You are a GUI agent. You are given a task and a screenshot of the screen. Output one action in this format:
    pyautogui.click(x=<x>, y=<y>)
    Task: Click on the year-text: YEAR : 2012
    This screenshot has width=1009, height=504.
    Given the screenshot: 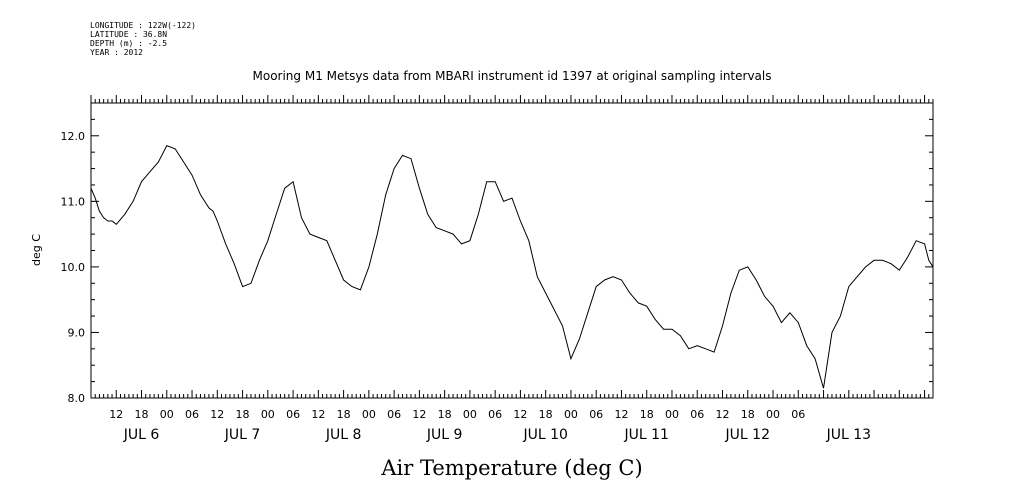 What is the action you would take?
    pyautogui.click(x=116, y=52)
    